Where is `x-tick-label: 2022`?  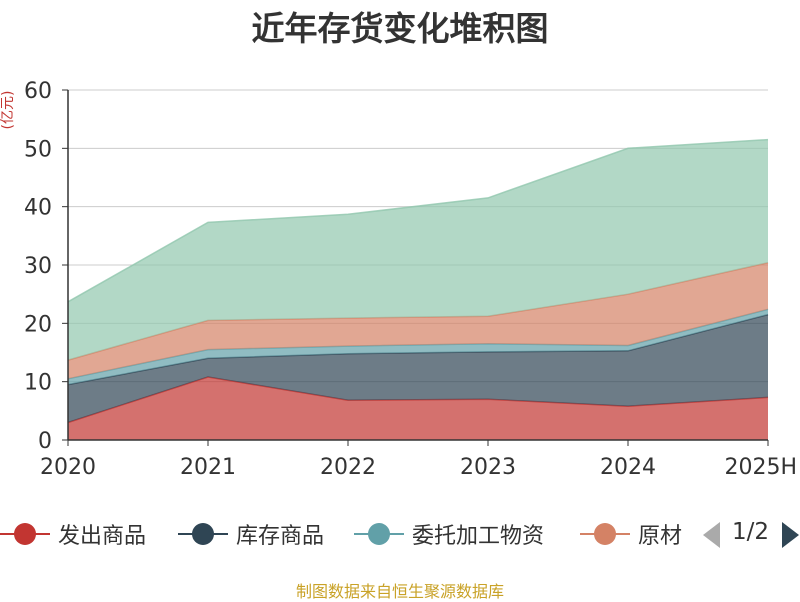
x-tick-label: 2022 is located at coordinates (348, 467).